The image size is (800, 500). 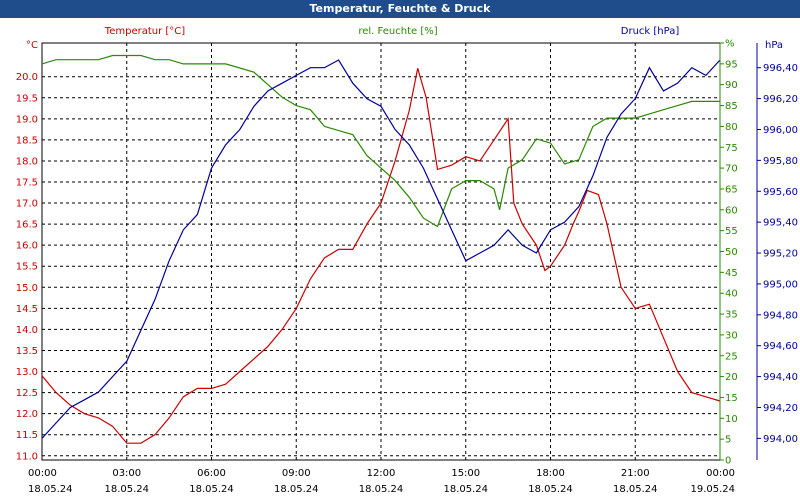 What do you see at coordinates (397, 31) in the screenshot?
I see `humidity-axis-label: rel. Feuchte [%]` at bounding box center [397, 31].